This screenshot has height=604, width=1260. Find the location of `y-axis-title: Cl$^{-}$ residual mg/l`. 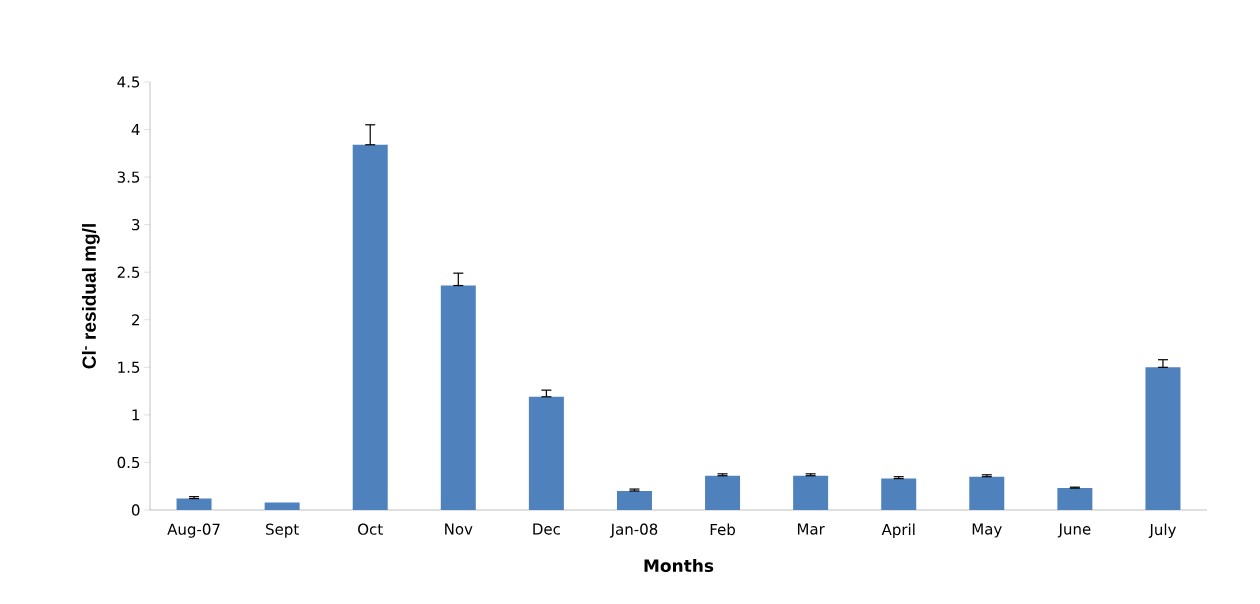

y-axis-title: Cl$^{-}$ residual mg/l is located at coordinates (90, 296).